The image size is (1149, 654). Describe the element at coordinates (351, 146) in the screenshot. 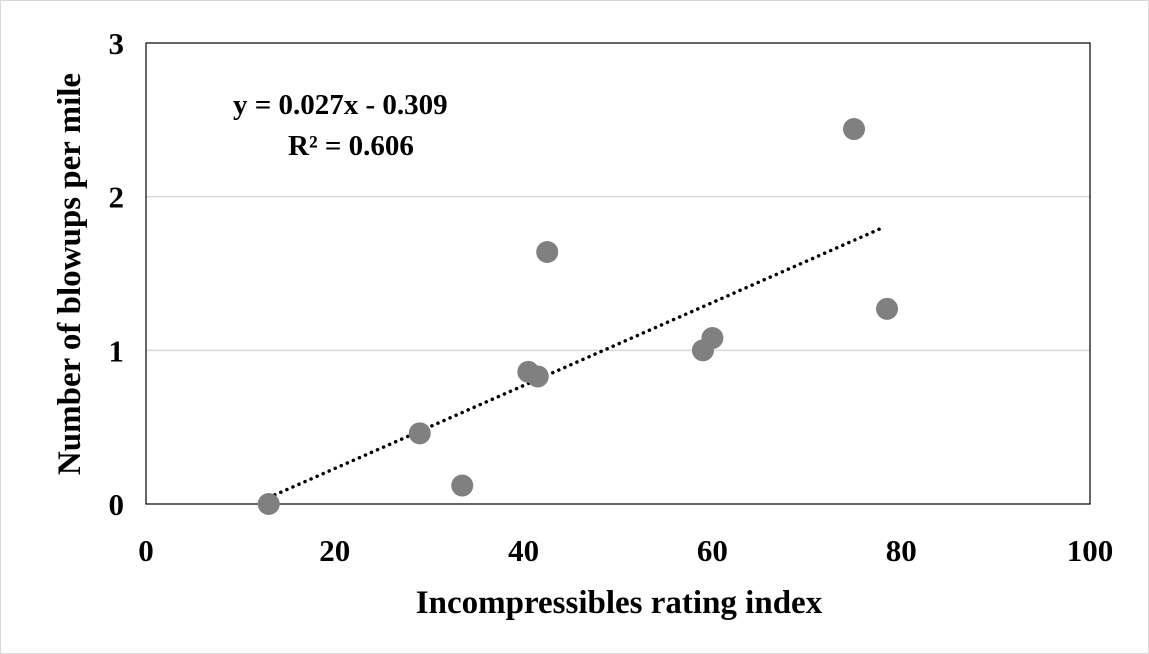

I see `r-squared-label: R² = 0.606` at that location.